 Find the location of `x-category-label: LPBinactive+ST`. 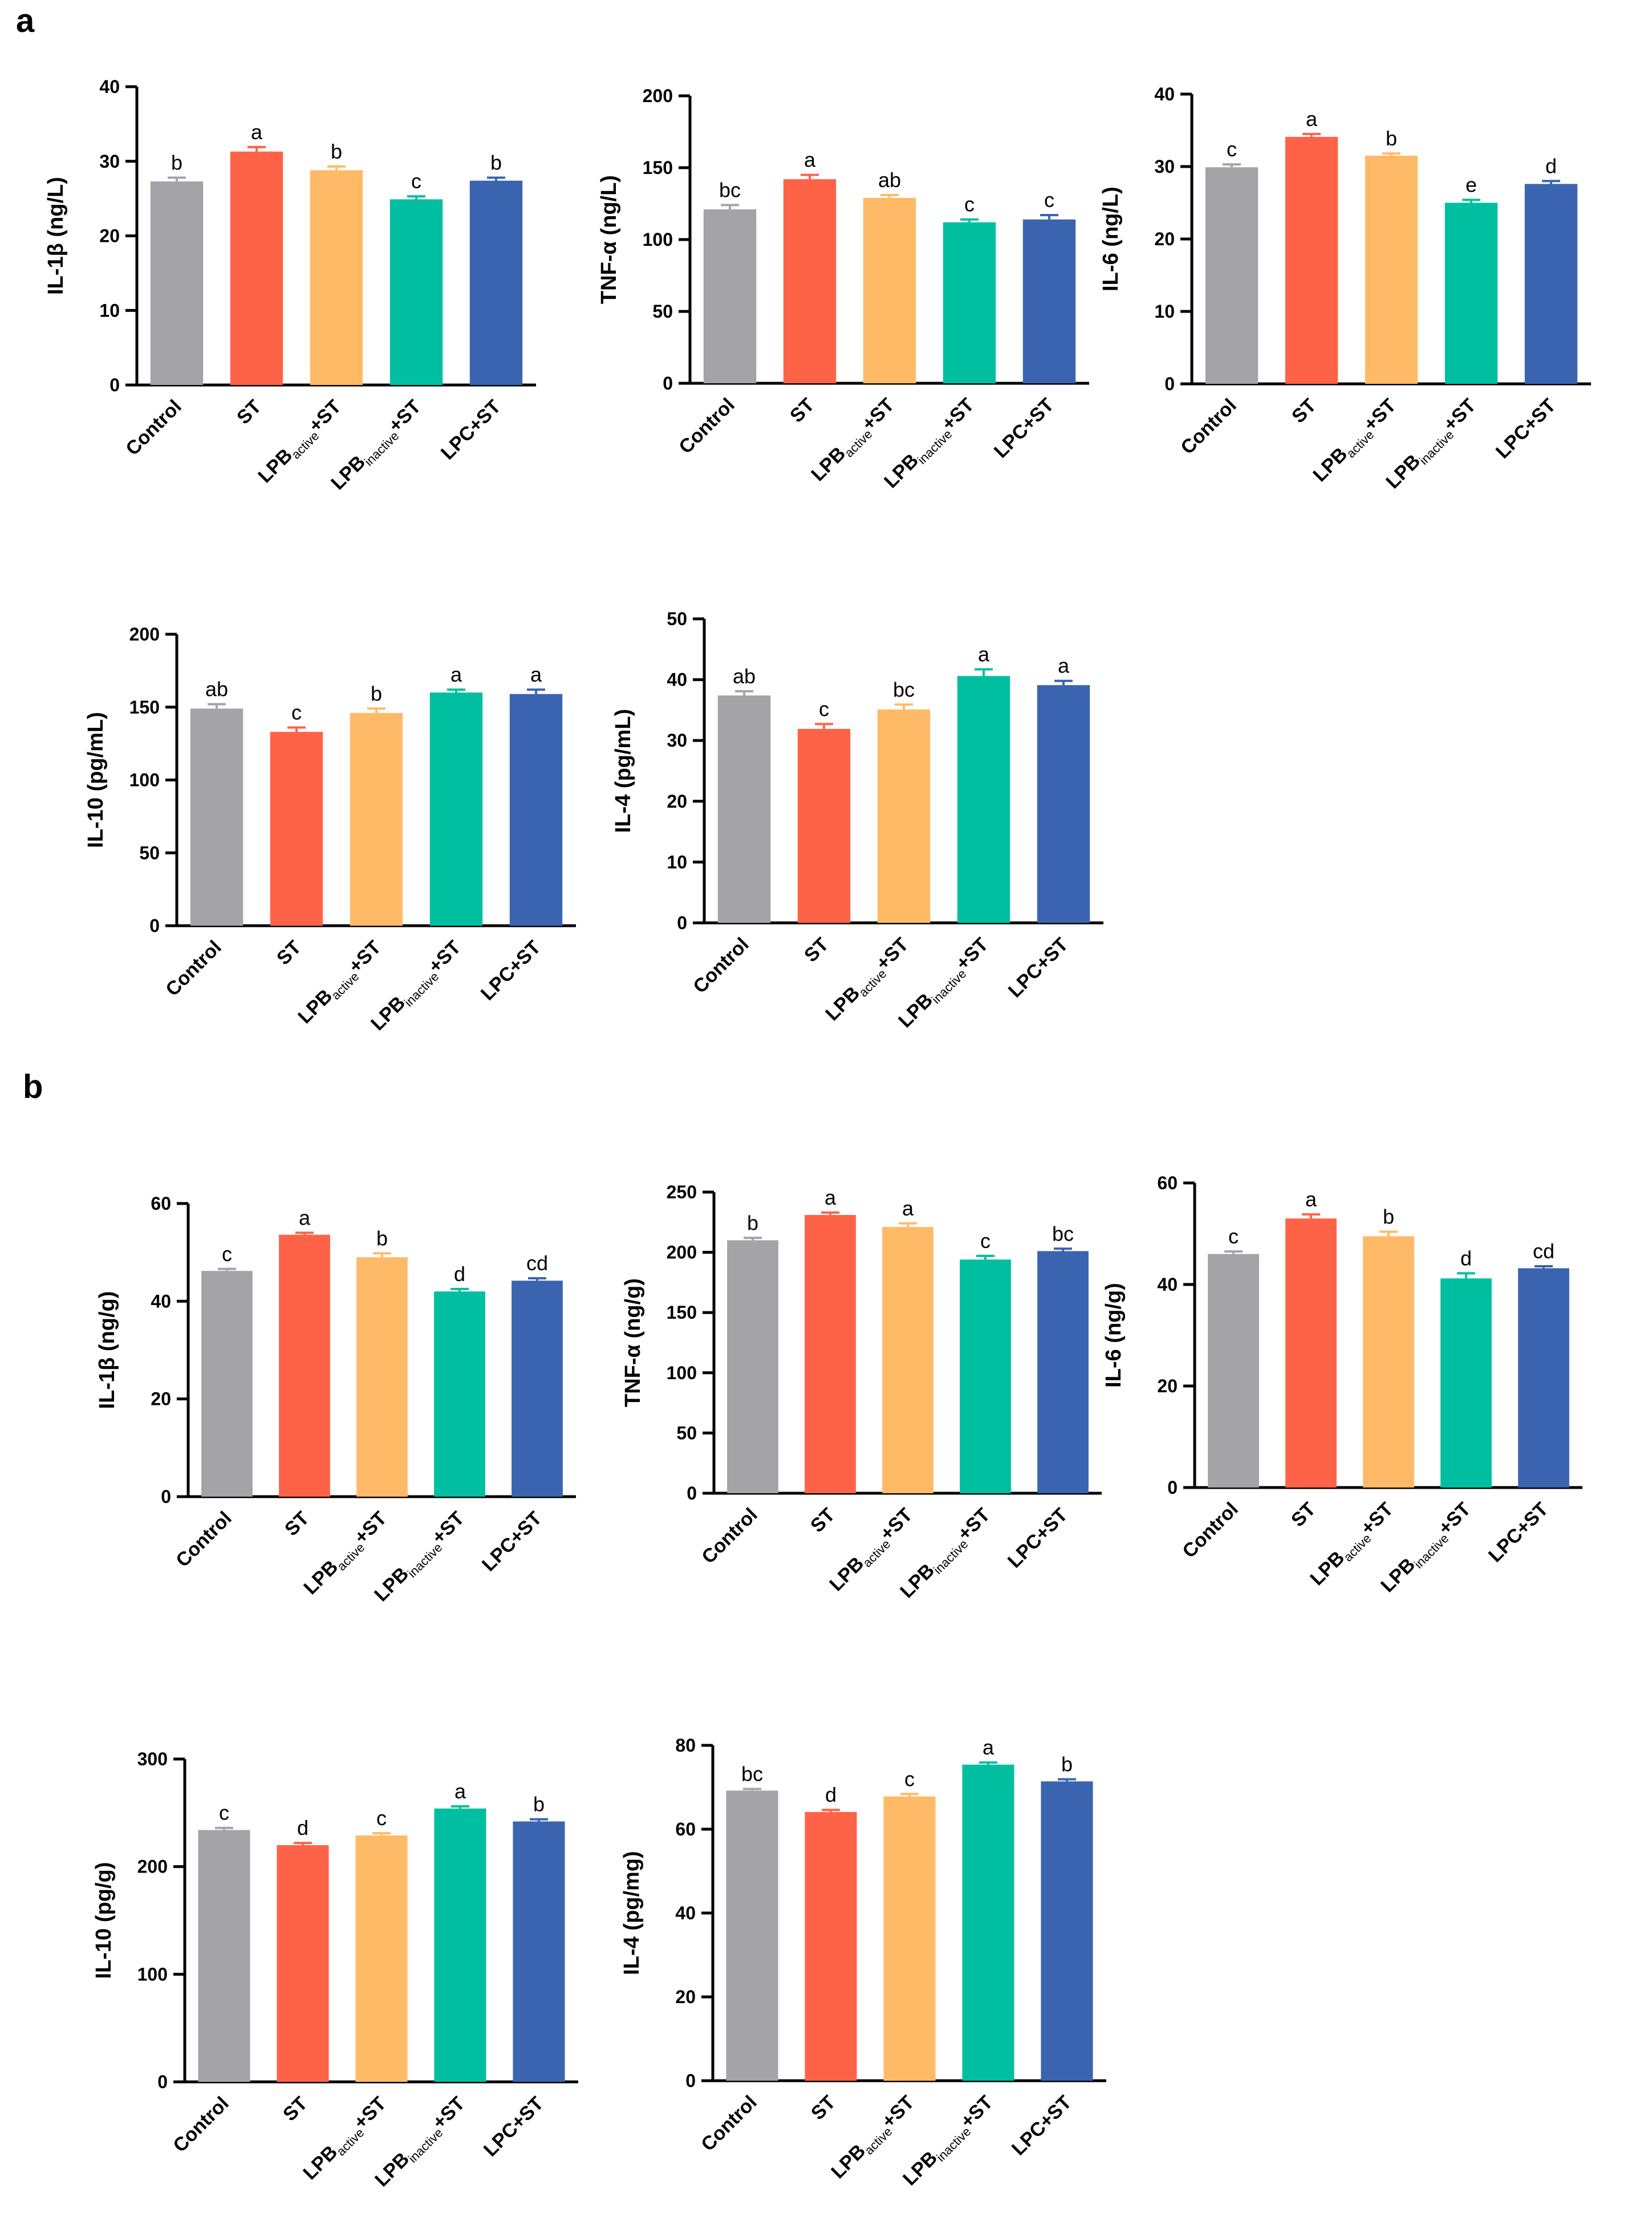

x-category-label: LPBinactive+ST is located at coordinates (421, 2143).